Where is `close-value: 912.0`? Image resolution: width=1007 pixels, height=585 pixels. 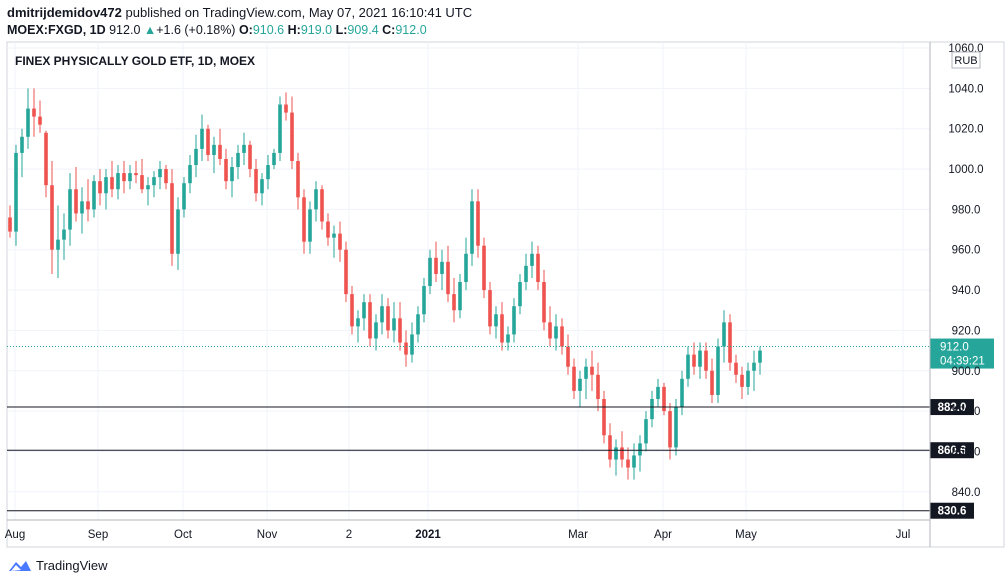
close-value: 912.0 is located at coordinates (411, 30).